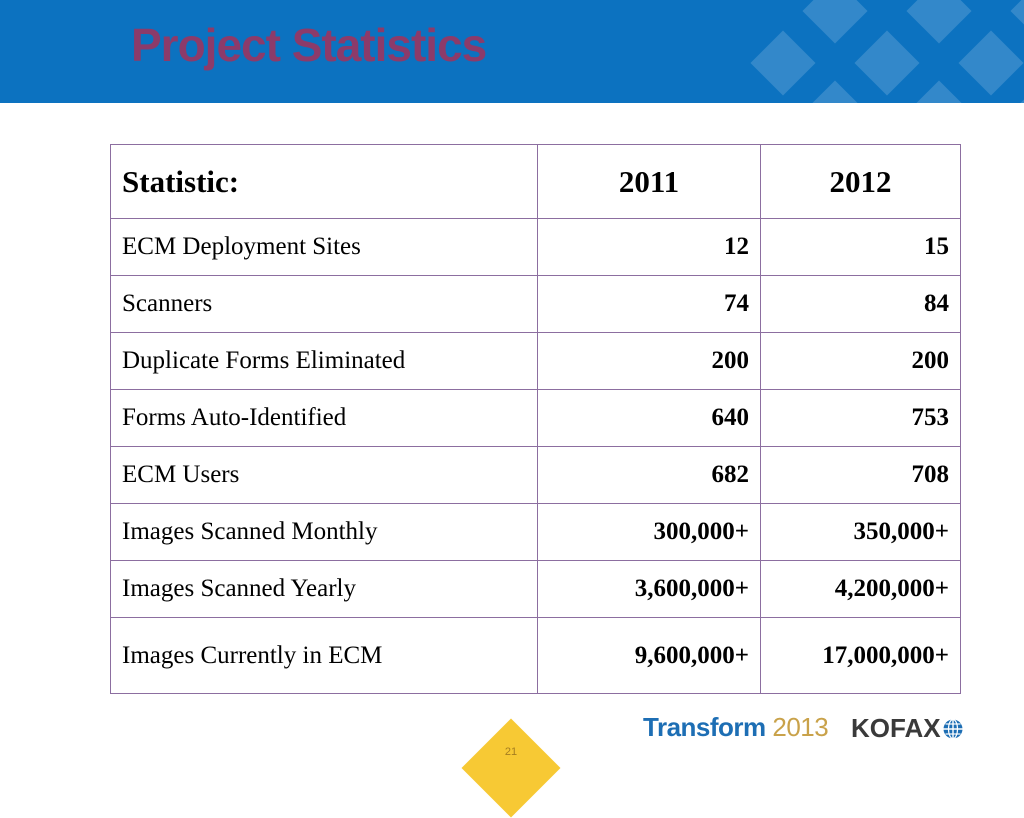 This screenshot has width=1024, height=818. I want to click on page-number: 21, so click(511, 752).